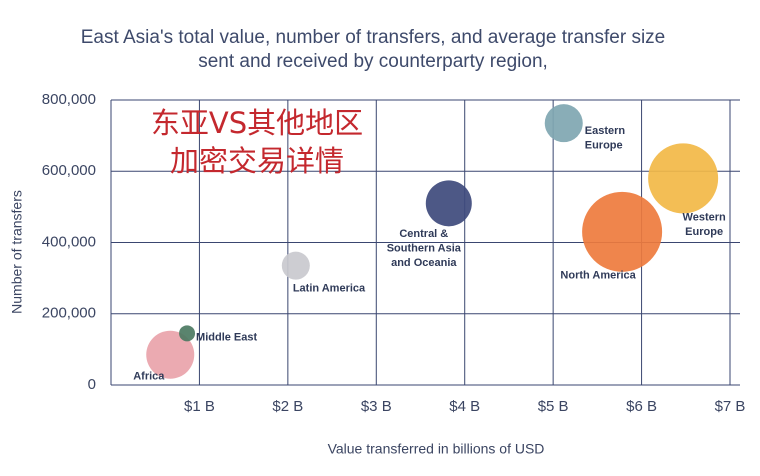 The width and height of the screenshot is (760, 476). I want to click on x-tick-label: $2 B, so click(287, 406).